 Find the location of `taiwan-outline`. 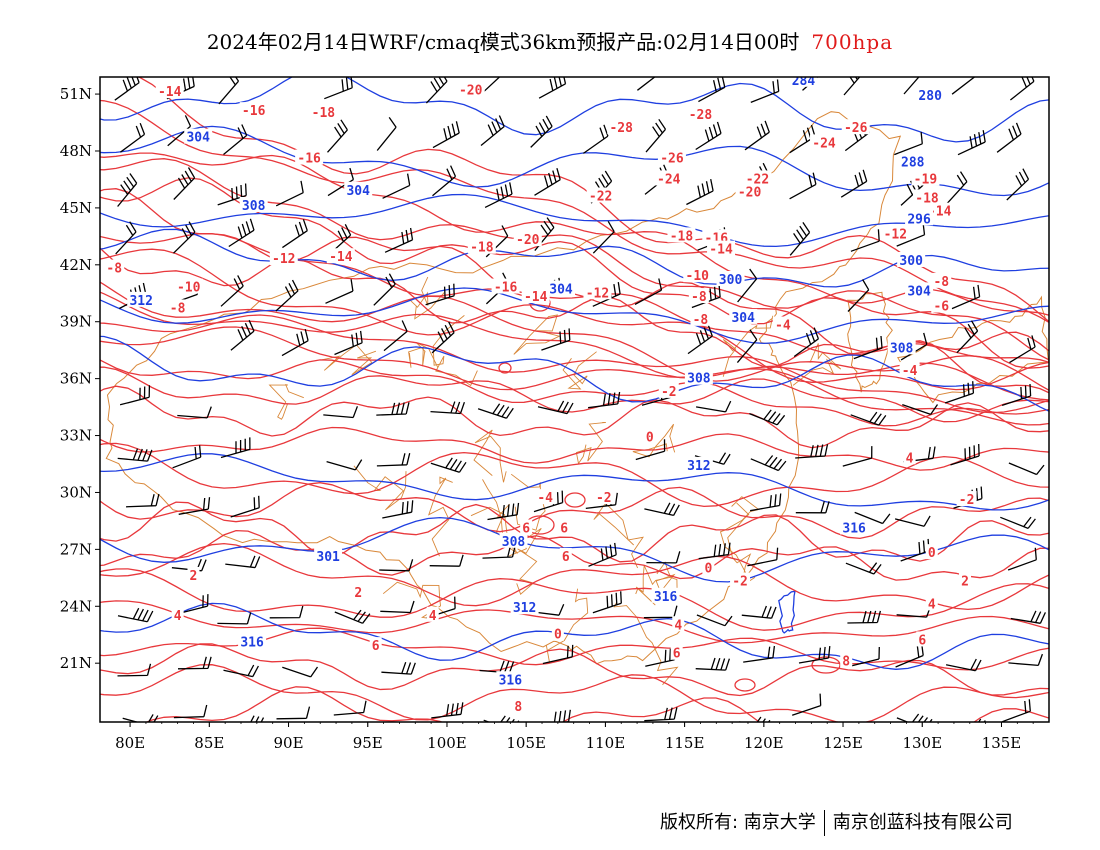

taiwan-outline is located at coordinates (787, 612).